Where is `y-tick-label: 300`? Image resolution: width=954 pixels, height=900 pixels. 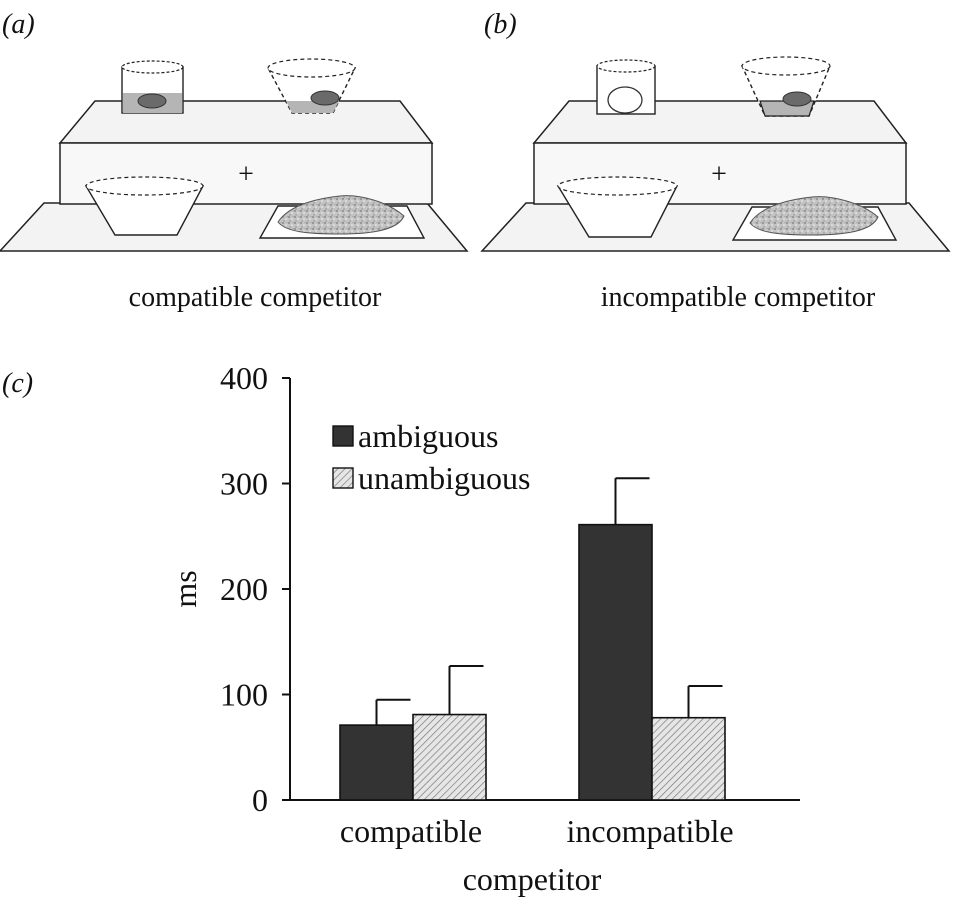 y-tick-label: 300 is located at coordinates (244, 484).